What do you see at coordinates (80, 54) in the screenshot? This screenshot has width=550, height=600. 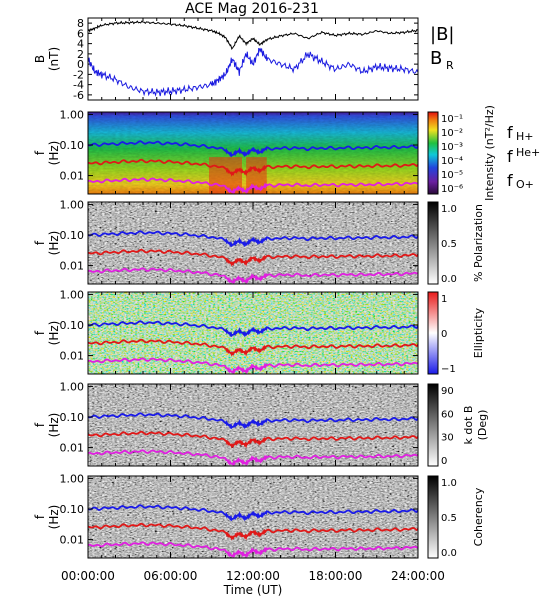 I see `ytick-label: 2` at bounding box center [80, 54].